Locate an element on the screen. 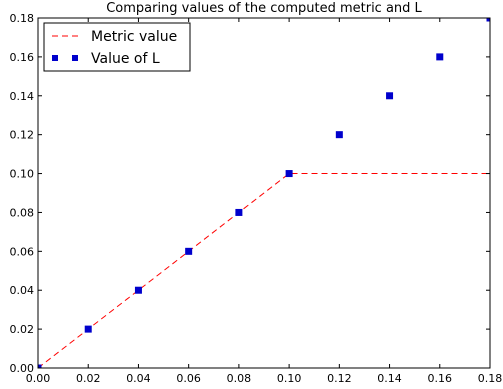  legend: Metric value Value of L is located at coordinates (117, 47).